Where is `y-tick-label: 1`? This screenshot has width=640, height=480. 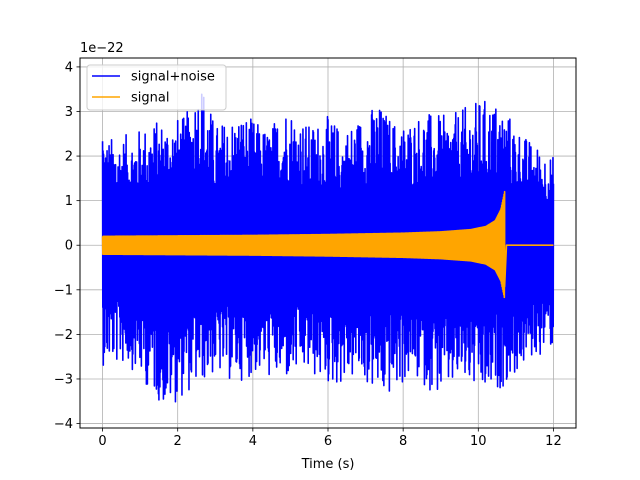
y-tick-label: 1 is located at coordinates (69, 201).